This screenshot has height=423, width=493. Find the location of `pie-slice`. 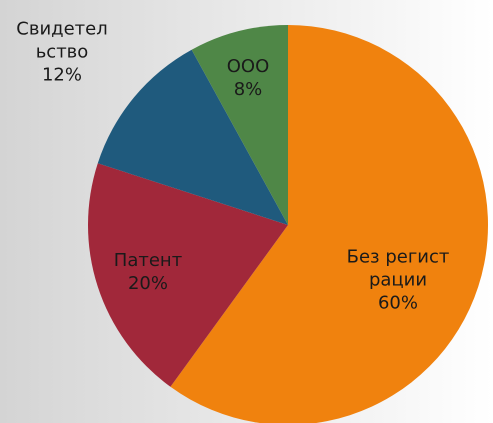

pie-slice is located at coordinates (239, 125).